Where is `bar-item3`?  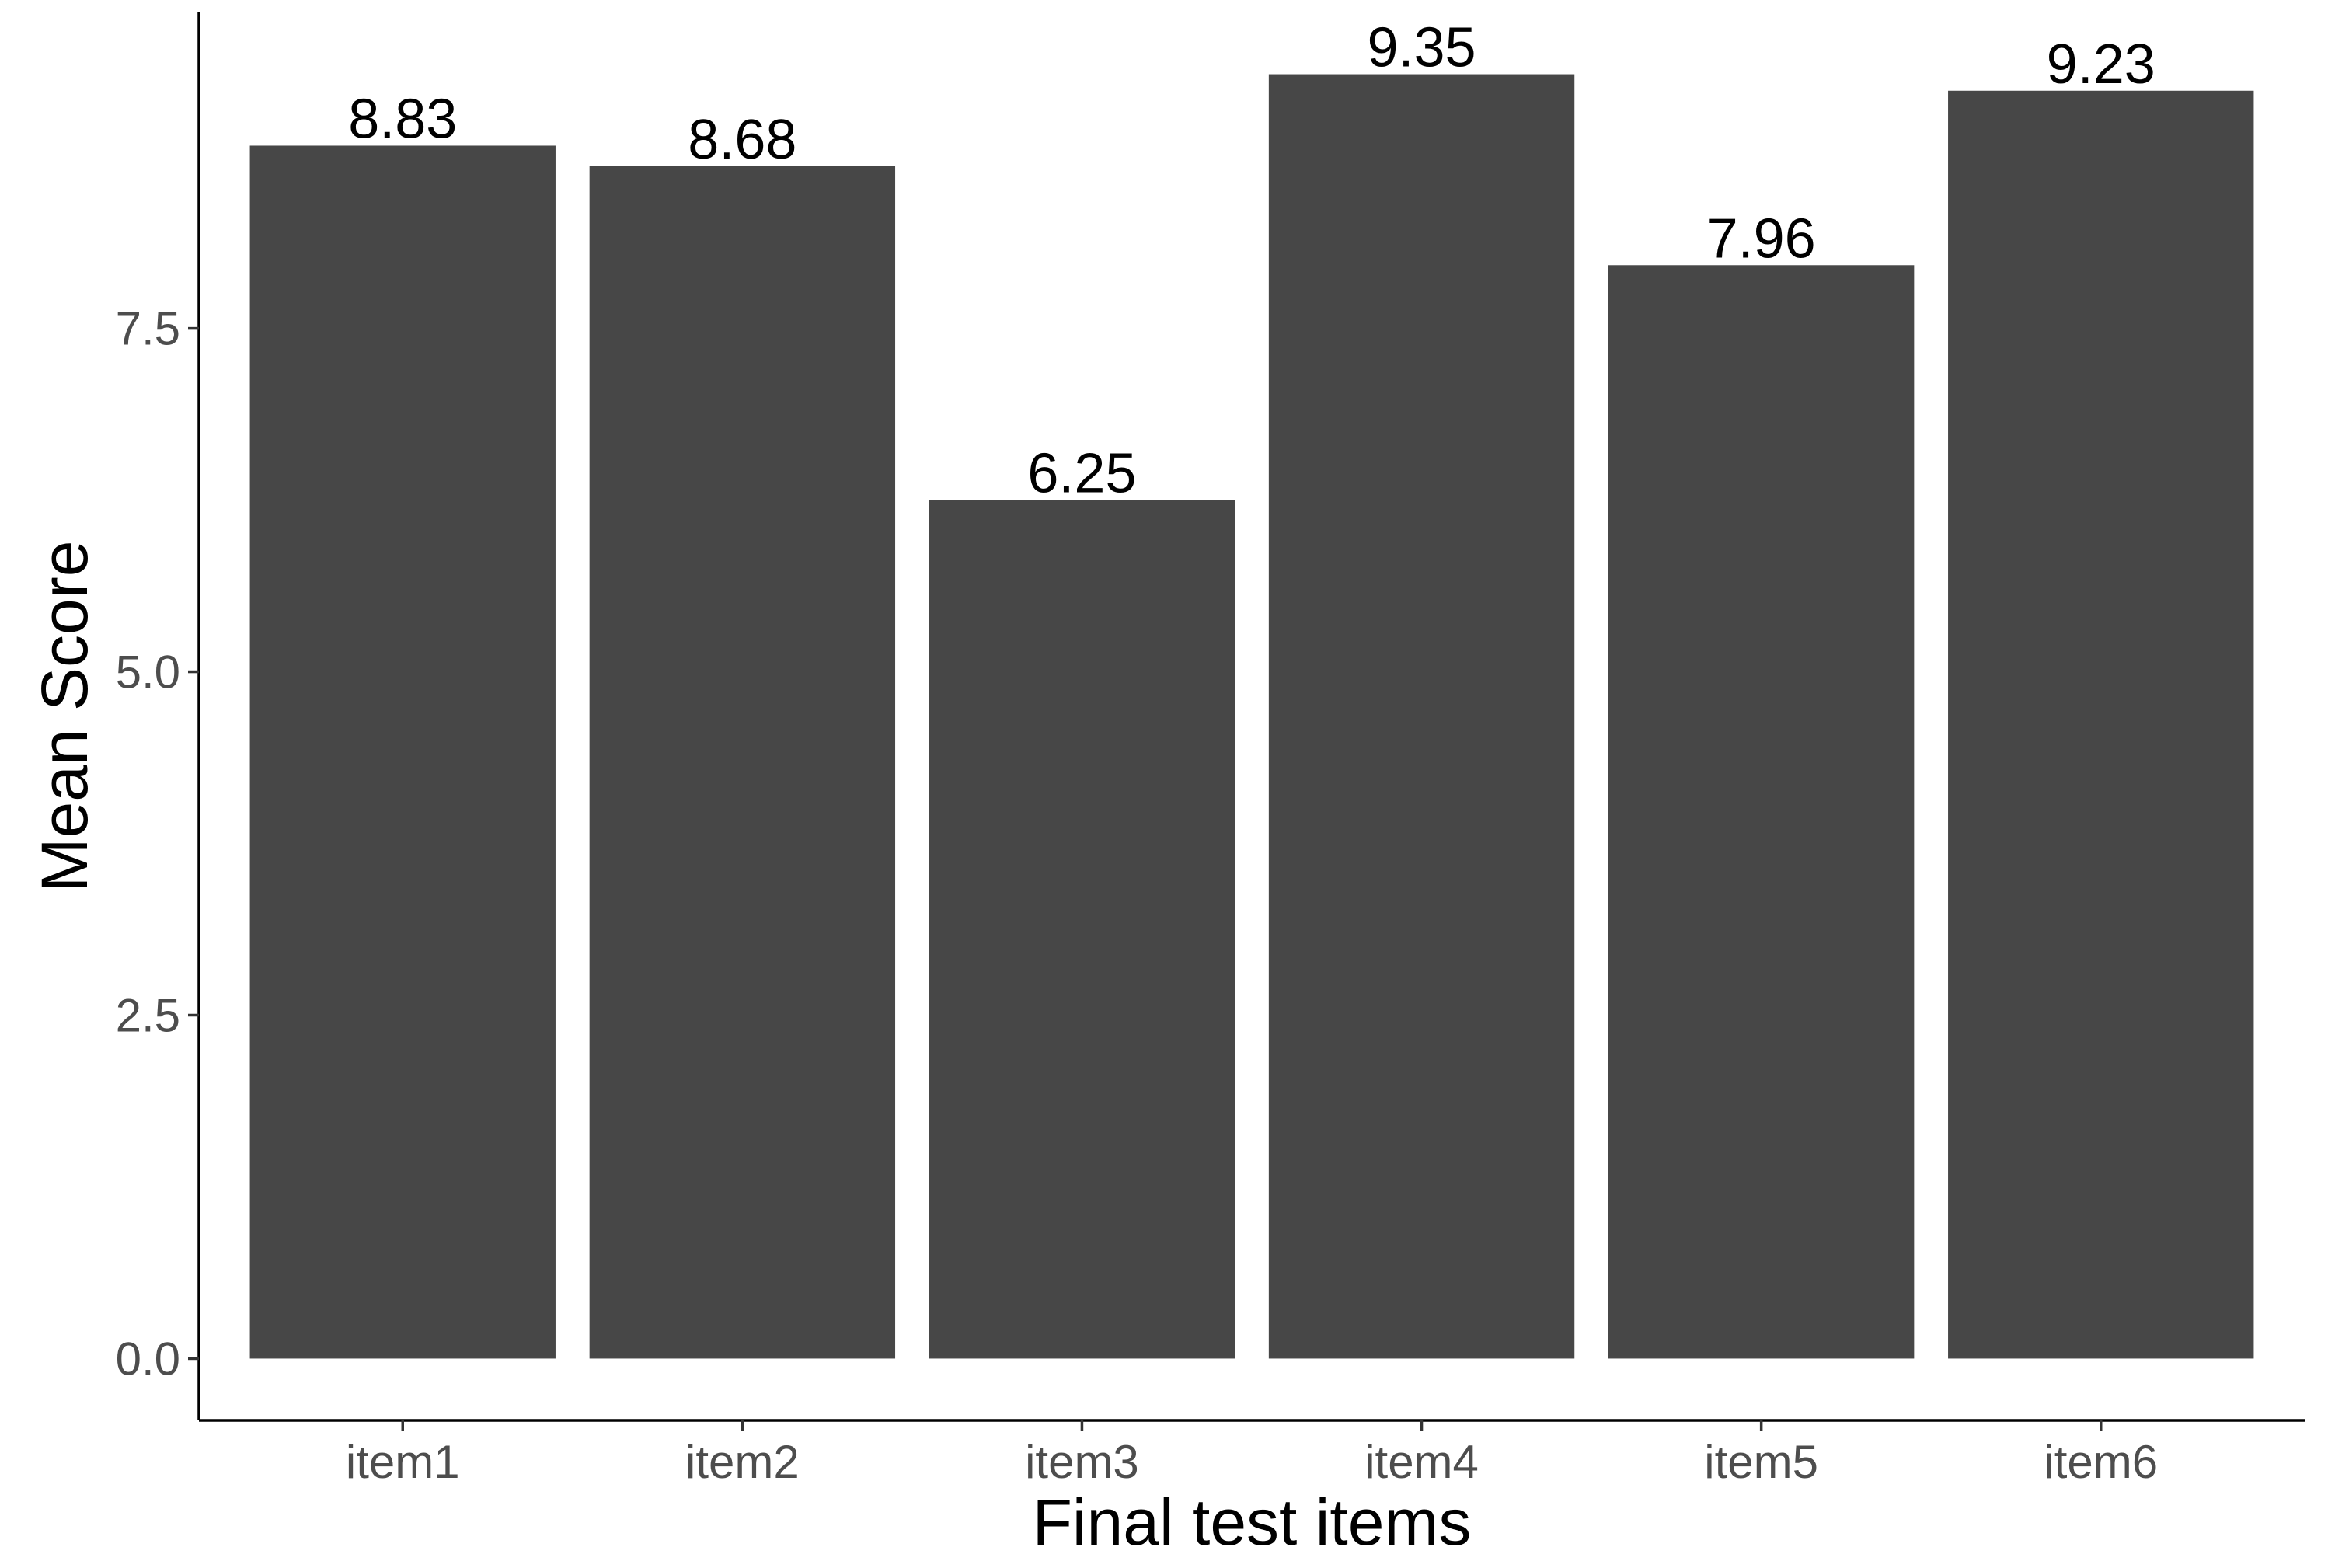
bar-item3 is located at coordinates (1082, 929).